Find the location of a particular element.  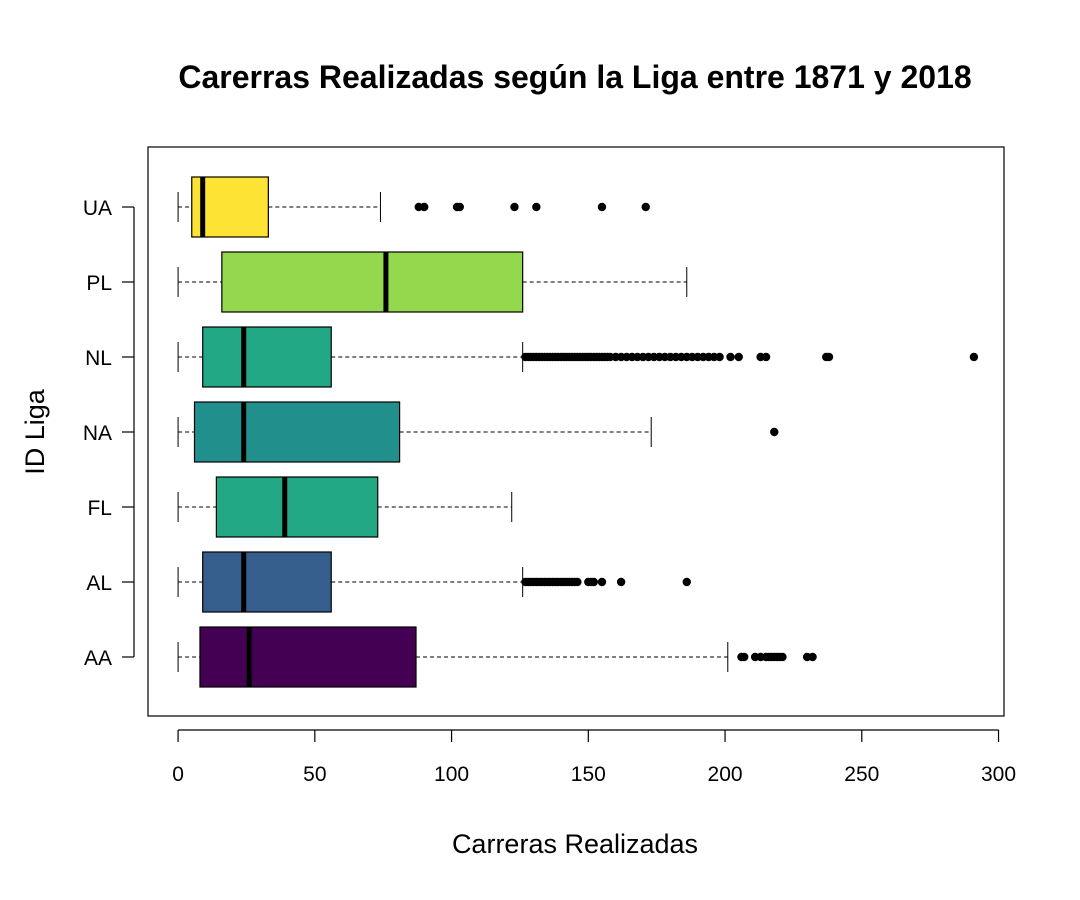

y-tick-label: NA is located at coordinates (97, 433).